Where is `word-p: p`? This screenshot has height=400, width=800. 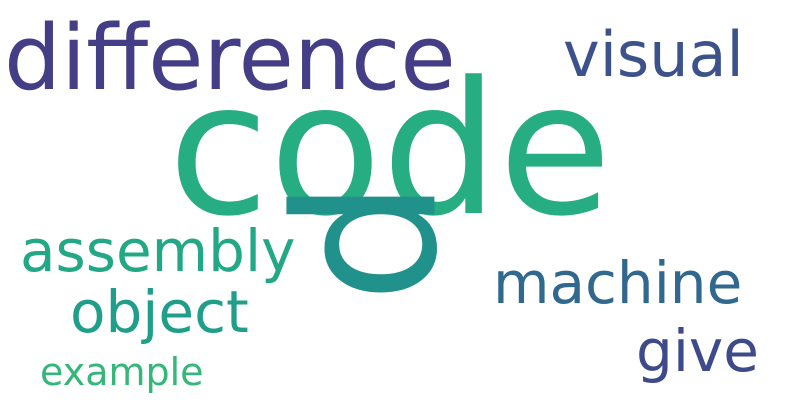 word-p: p is located at coordinates (394, 241).